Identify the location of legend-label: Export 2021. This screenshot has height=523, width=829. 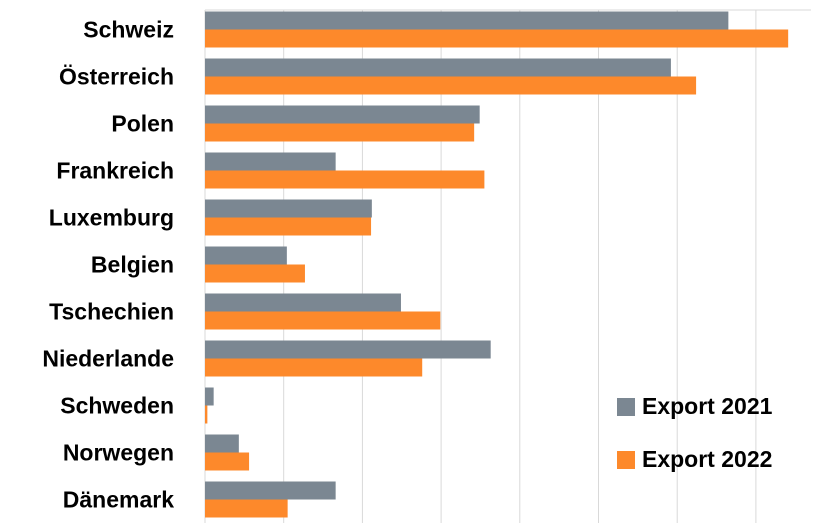
(707, 406).